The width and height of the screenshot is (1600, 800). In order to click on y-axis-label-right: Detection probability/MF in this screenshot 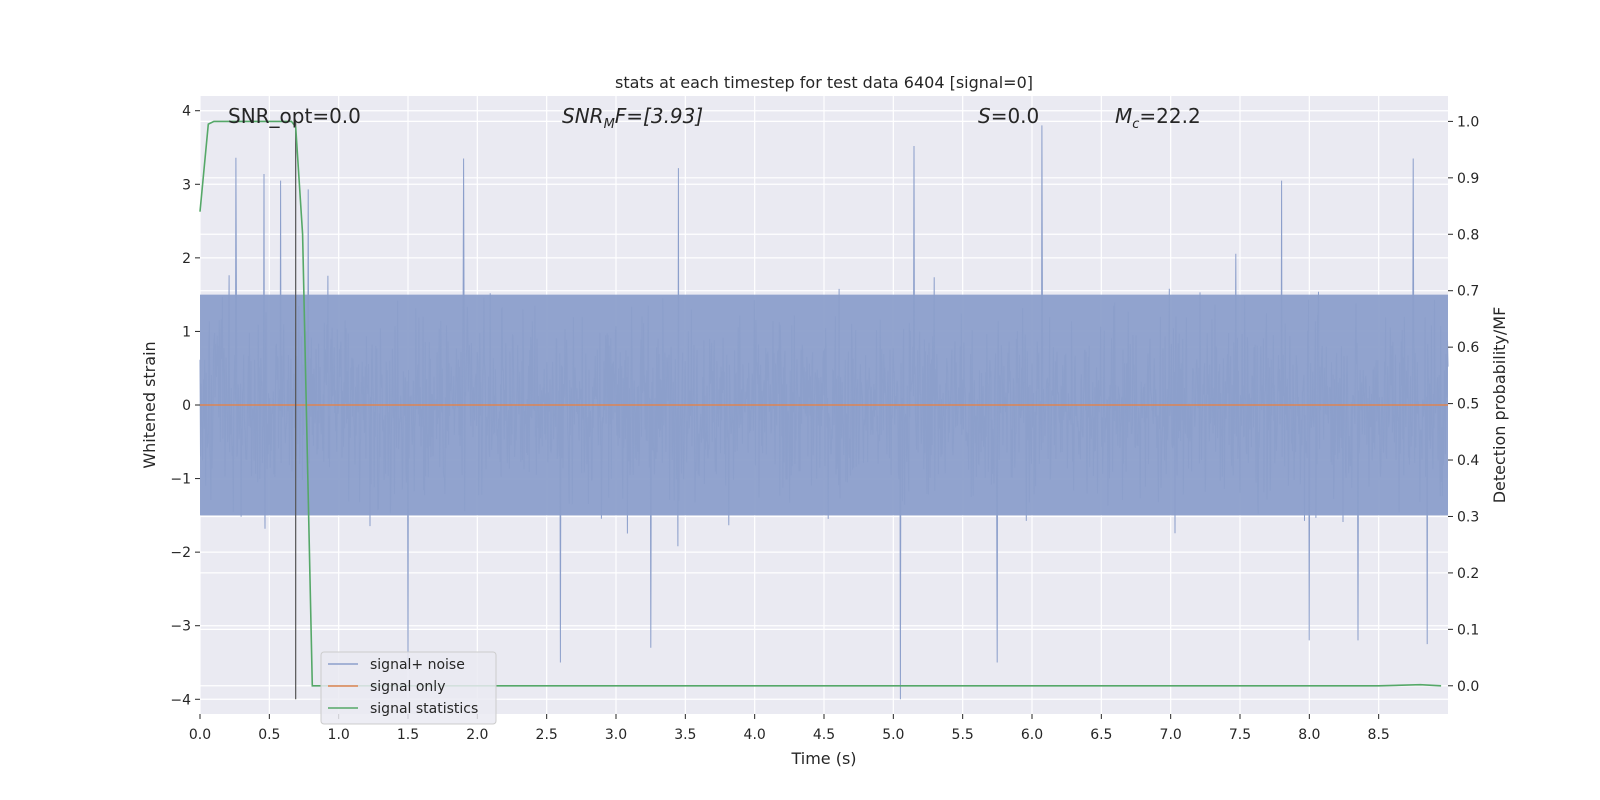, I will do `click(1499, 405)`.